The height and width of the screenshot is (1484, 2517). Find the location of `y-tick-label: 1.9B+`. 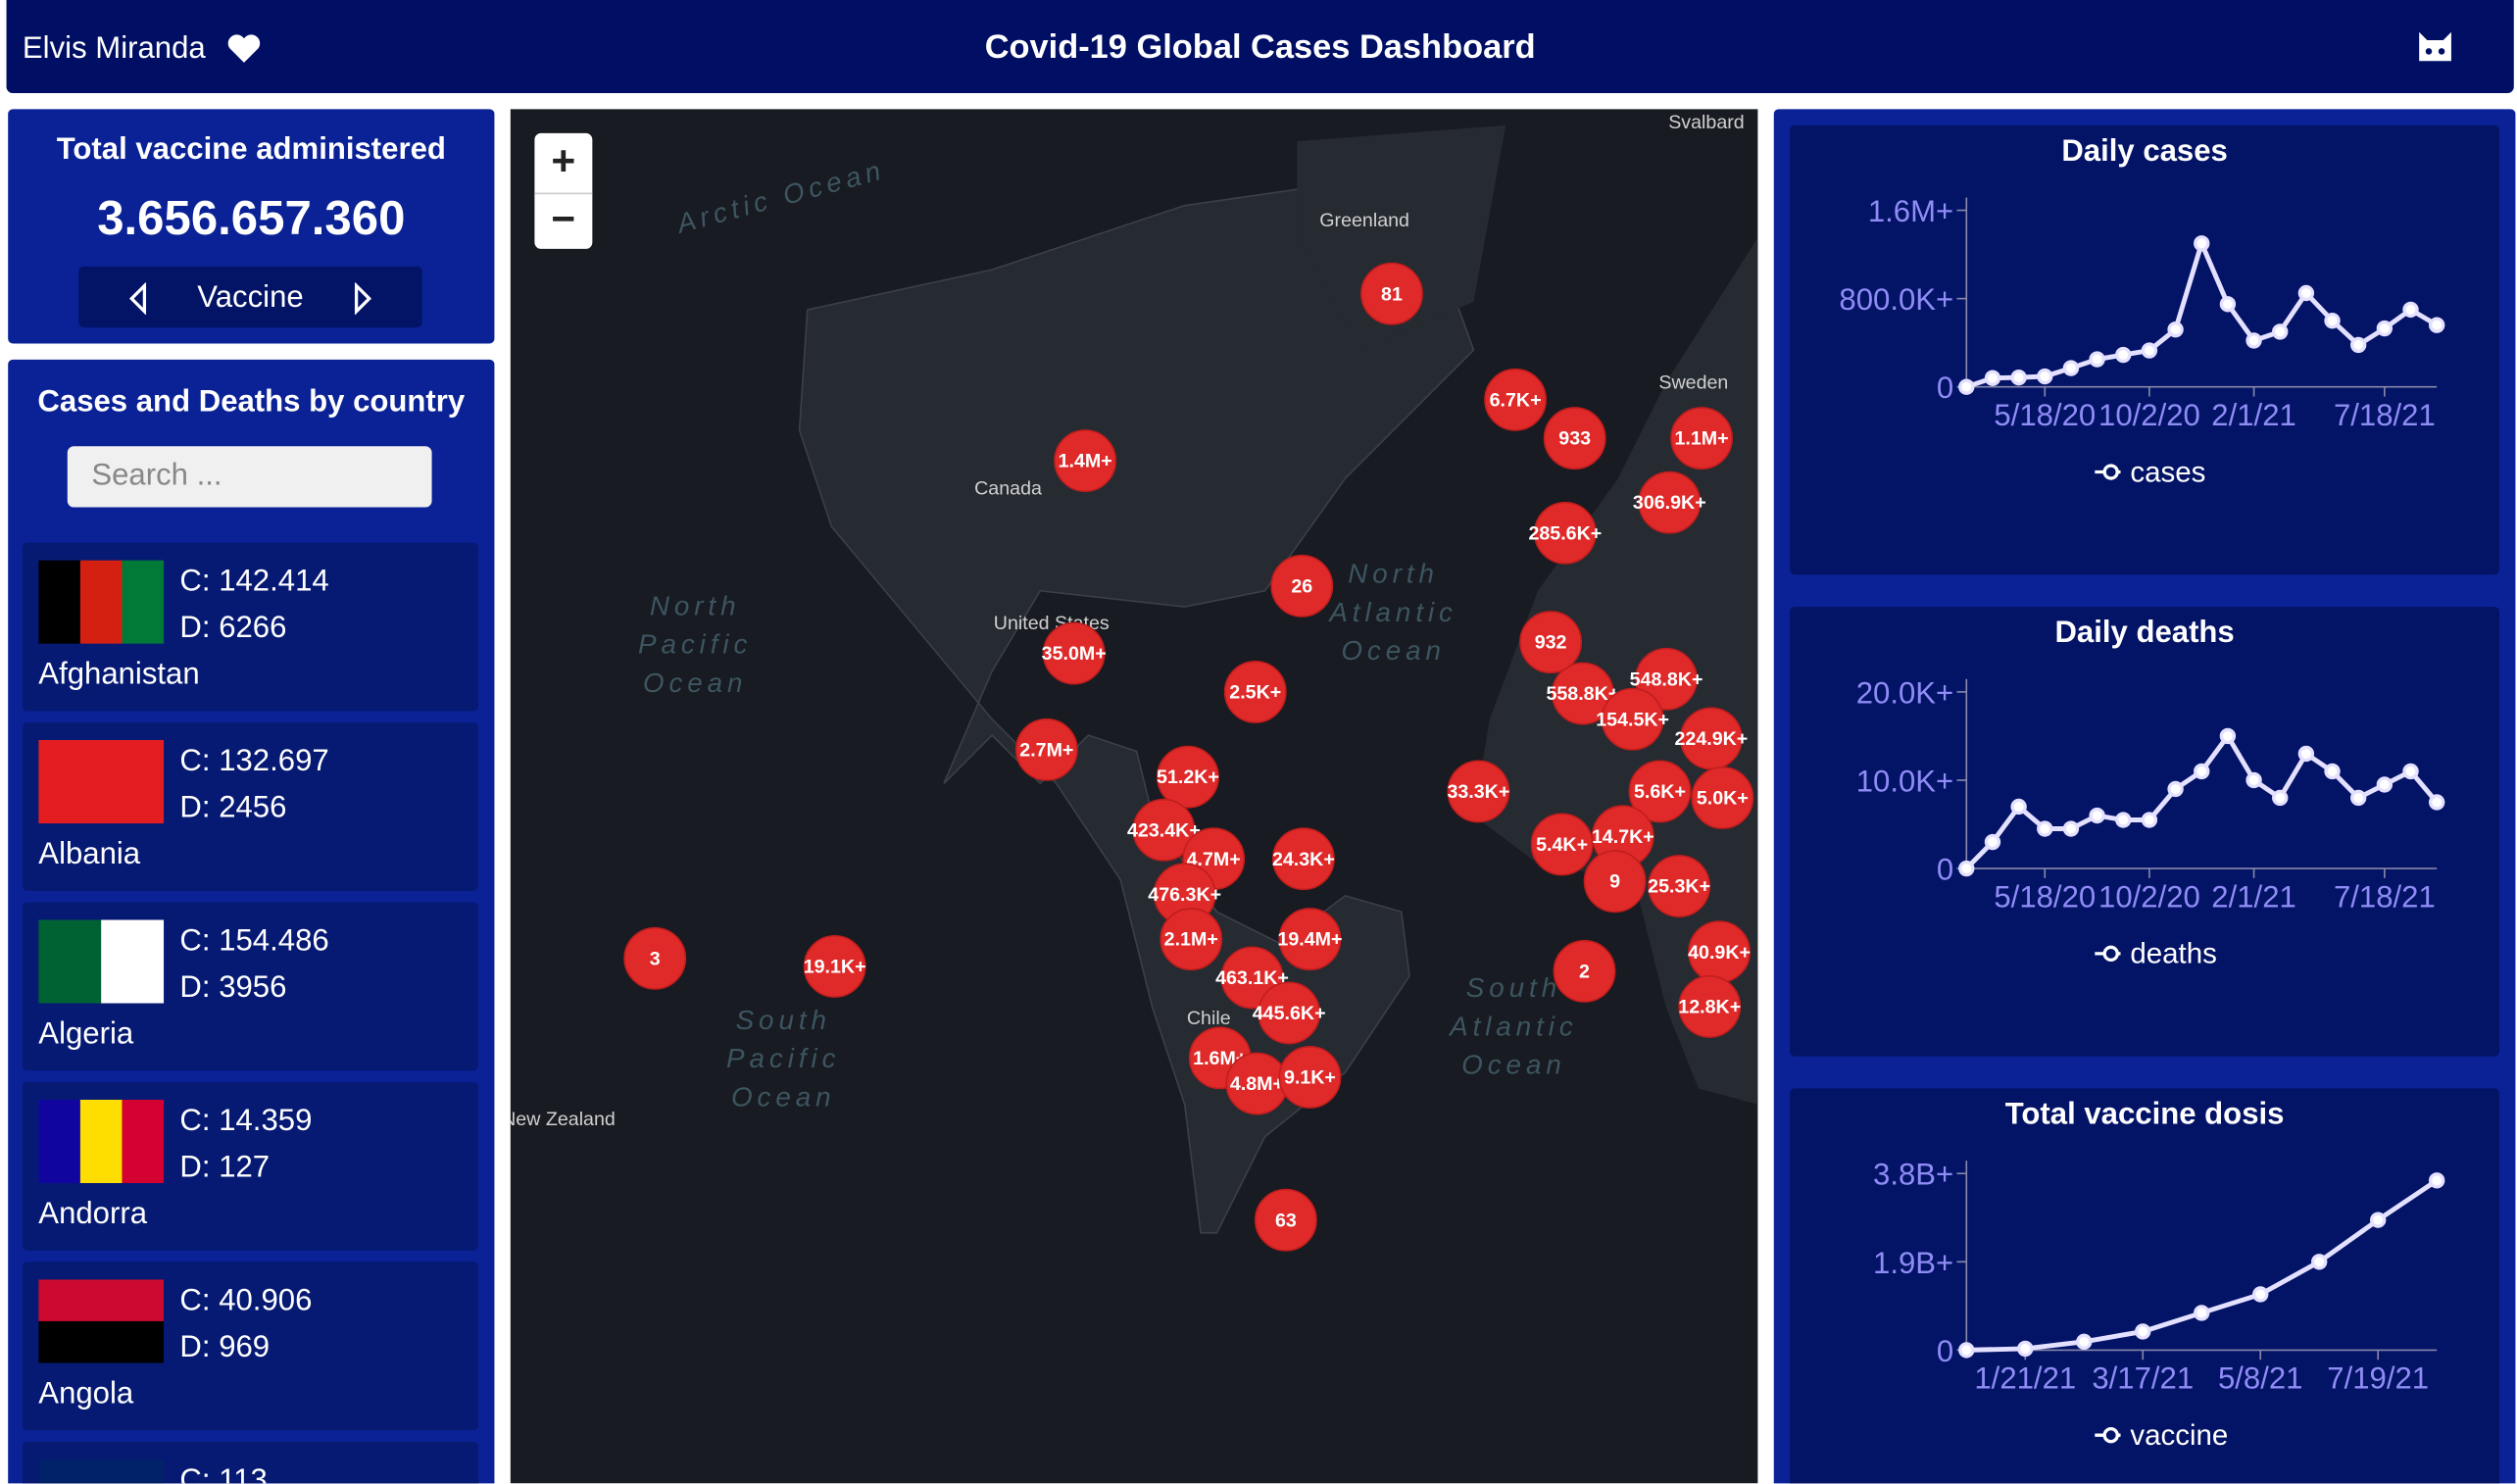

y-tick-label: 1.9B+ is located at coordinates (1913, 1263).